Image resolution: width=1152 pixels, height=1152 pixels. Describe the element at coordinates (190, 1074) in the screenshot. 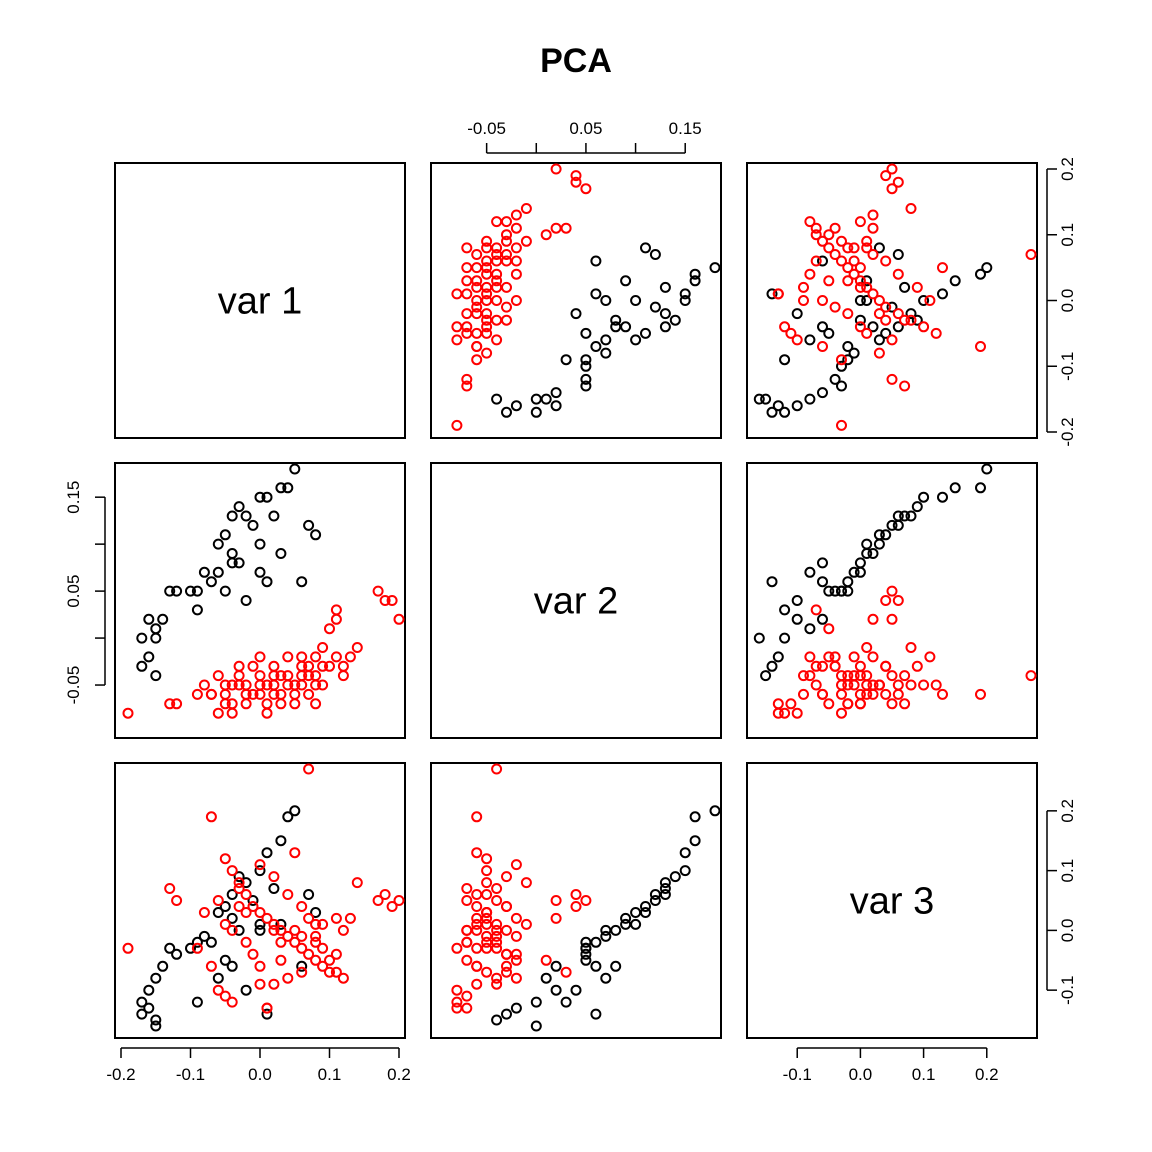

I see `tick-label: -0.1` at that location.